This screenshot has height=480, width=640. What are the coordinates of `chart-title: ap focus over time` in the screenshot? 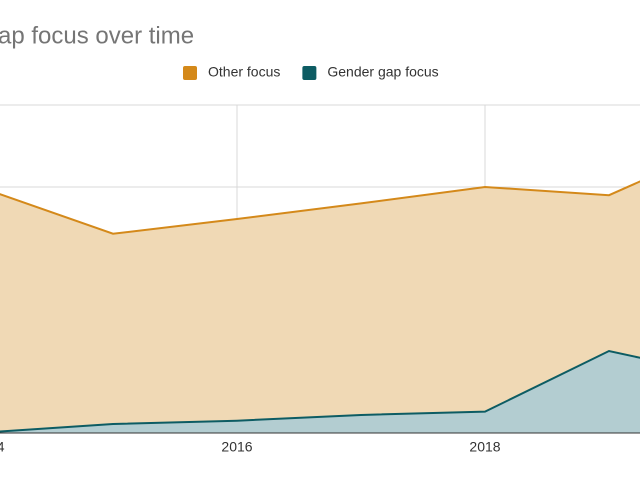 It's located at (97, 35).